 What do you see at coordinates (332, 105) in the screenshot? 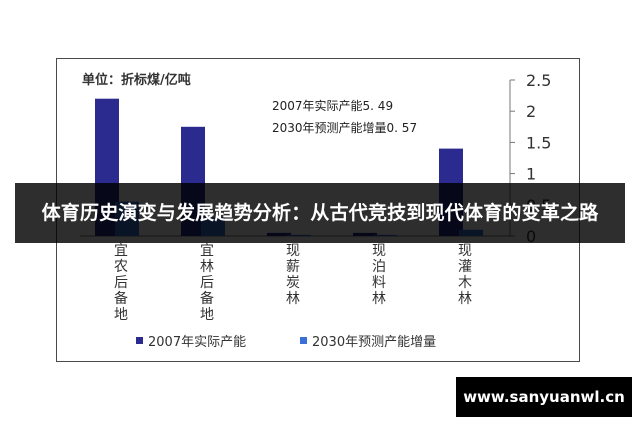
I see `annotation-2007: 2007年实际产能5. 49` at bounding box center [332, 105].